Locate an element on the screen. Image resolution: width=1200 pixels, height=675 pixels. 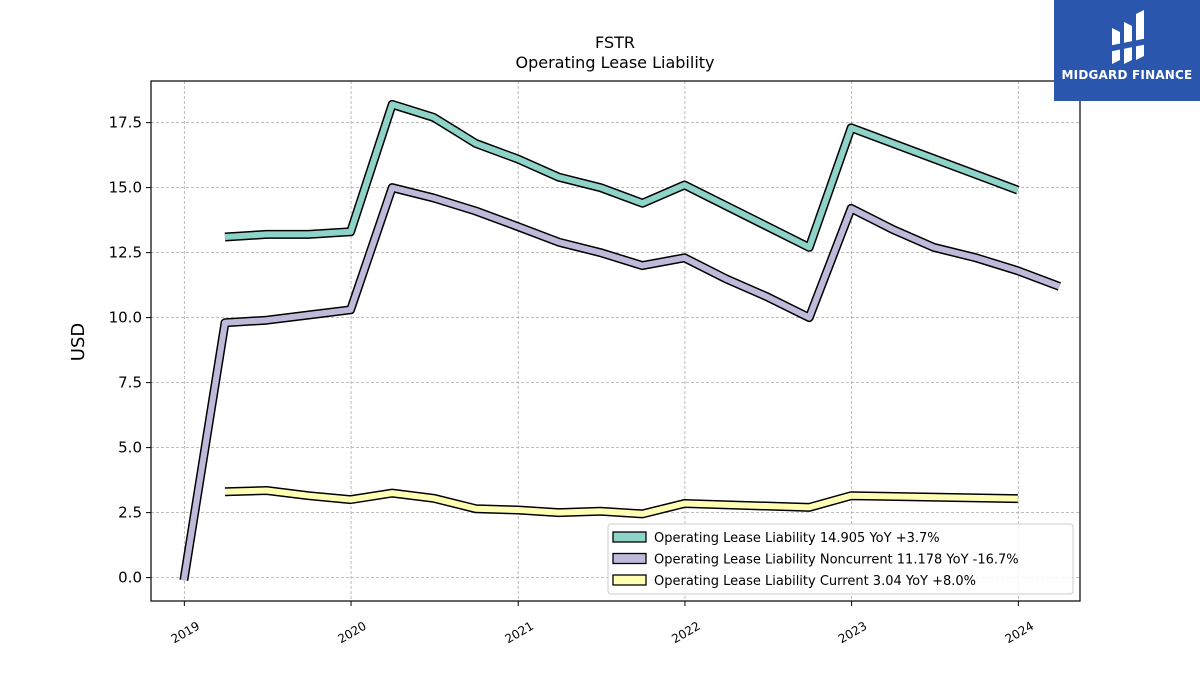
y-tick-label: 2.5 is located at coordinates (130, 513).